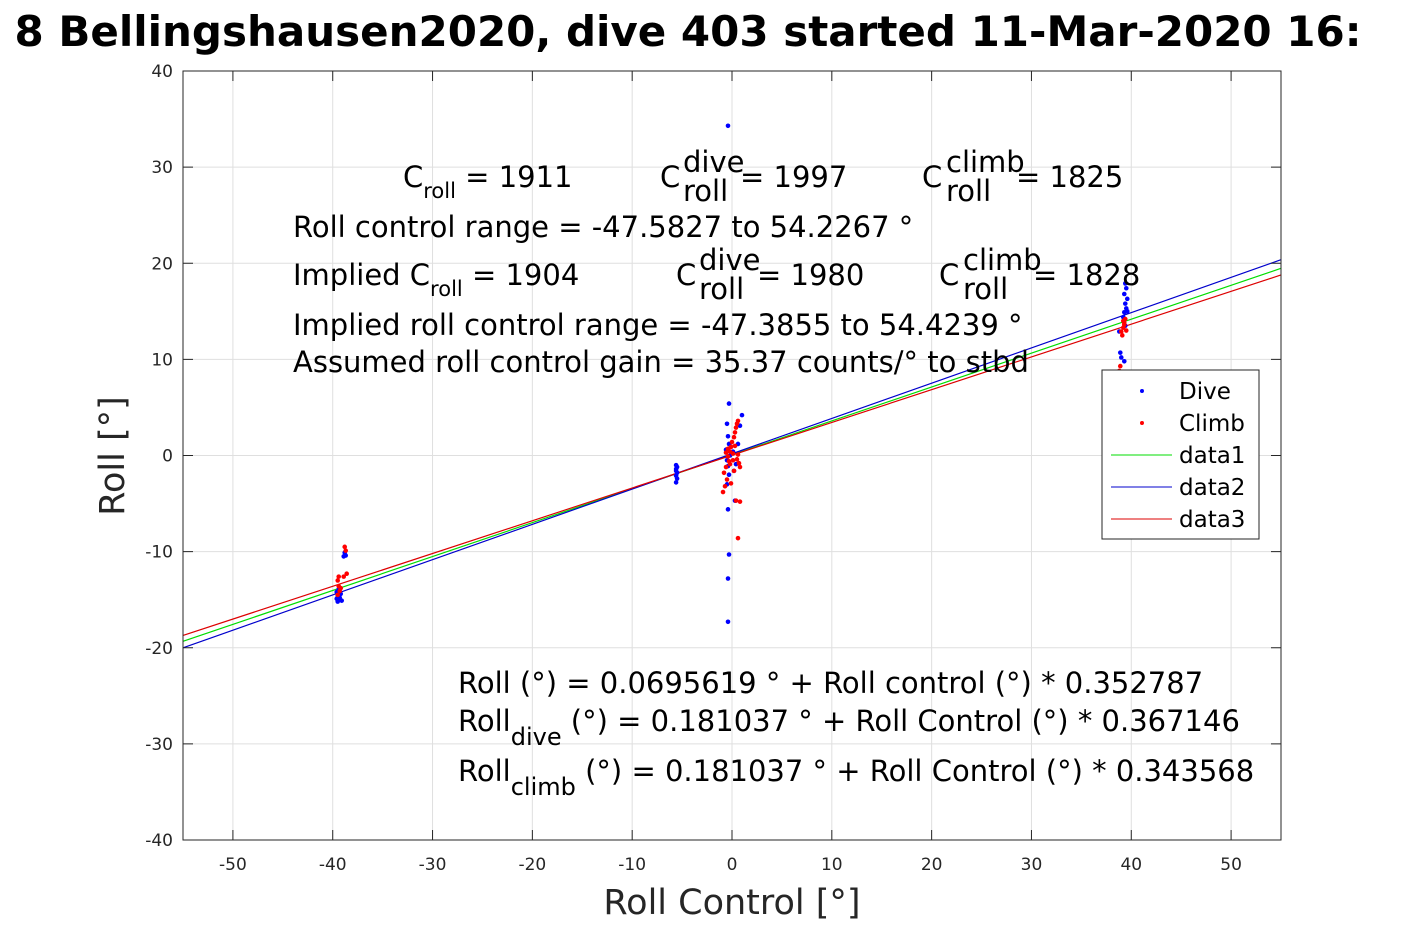 The height and width of the screenshot is (945, 1417). Describe the element at coordinates (1231, 865) in the screenshot. I see `x-tick-label: 50` at that location.